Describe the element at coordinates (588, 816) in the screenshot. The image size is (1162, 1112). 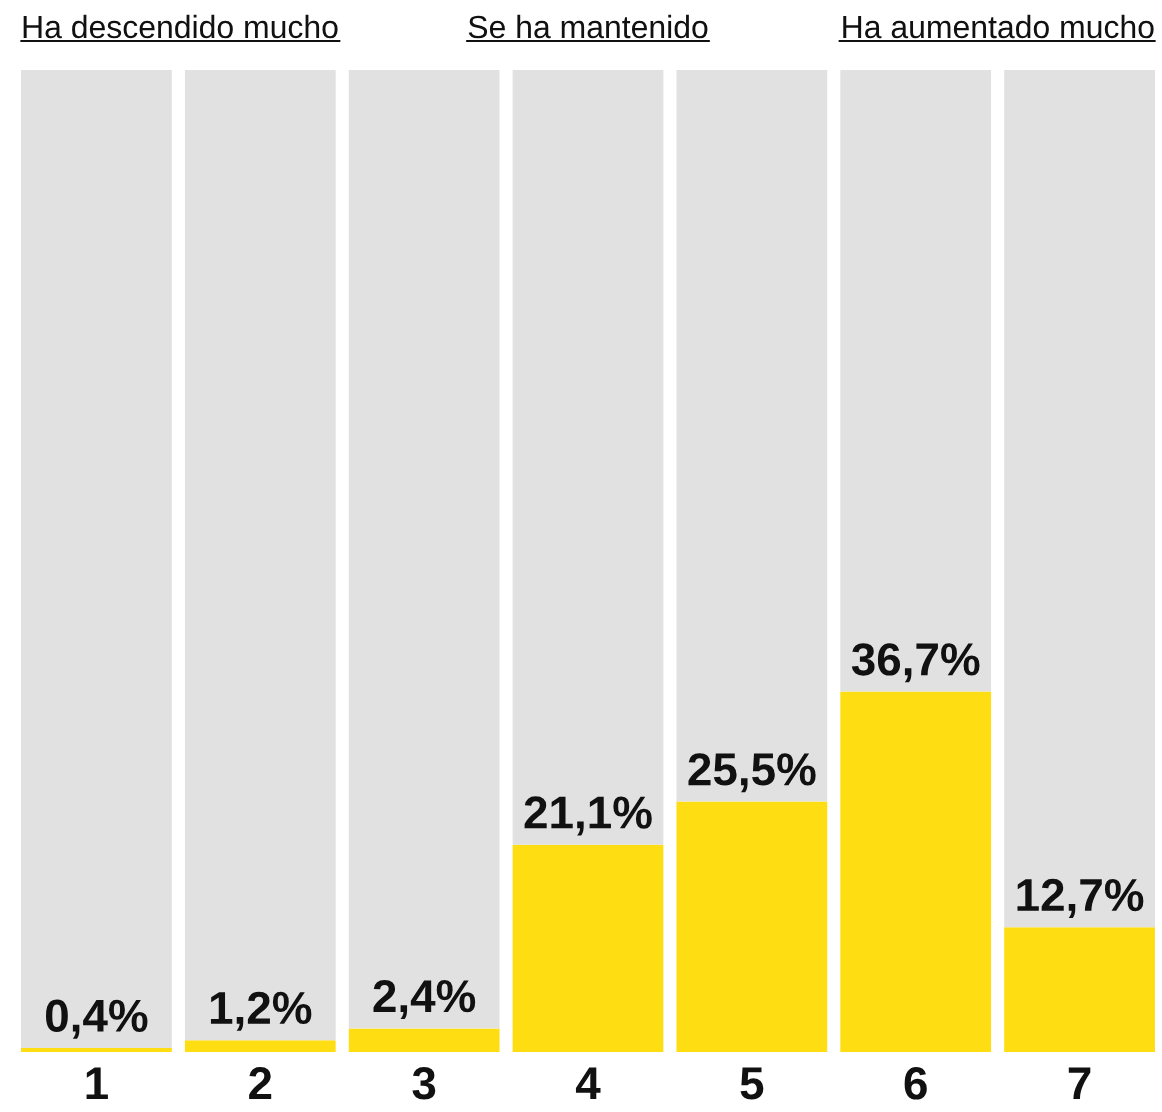
I see `data-label: 21,1%` at that location.